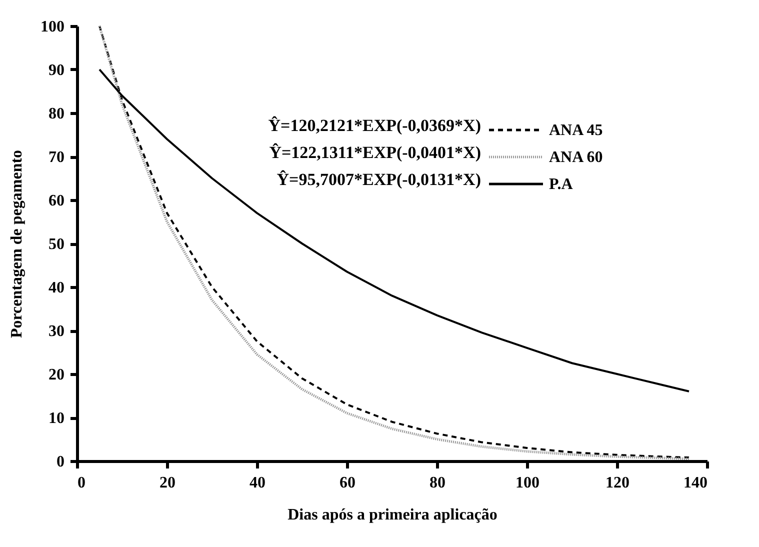 This screenshot has width=759, height=547. I want to click on y-tick-label: 70, so click(56, 157).